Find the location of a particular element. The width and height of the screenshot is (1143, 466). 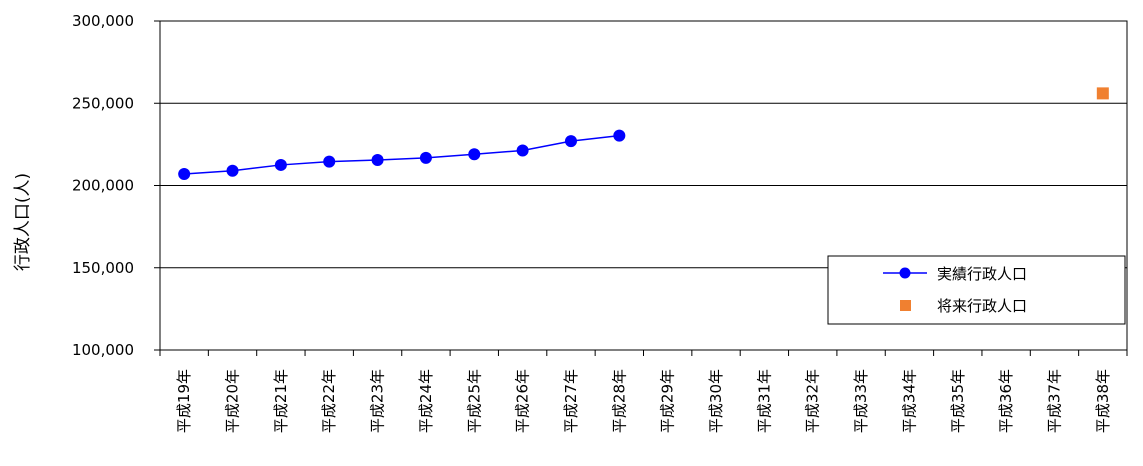

x-tick-label: 平成19年 is located at coordinates (184, 401).